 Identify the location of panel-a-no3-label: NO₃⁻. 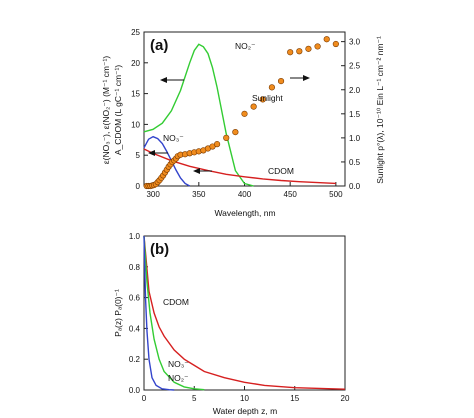
(173, 138).